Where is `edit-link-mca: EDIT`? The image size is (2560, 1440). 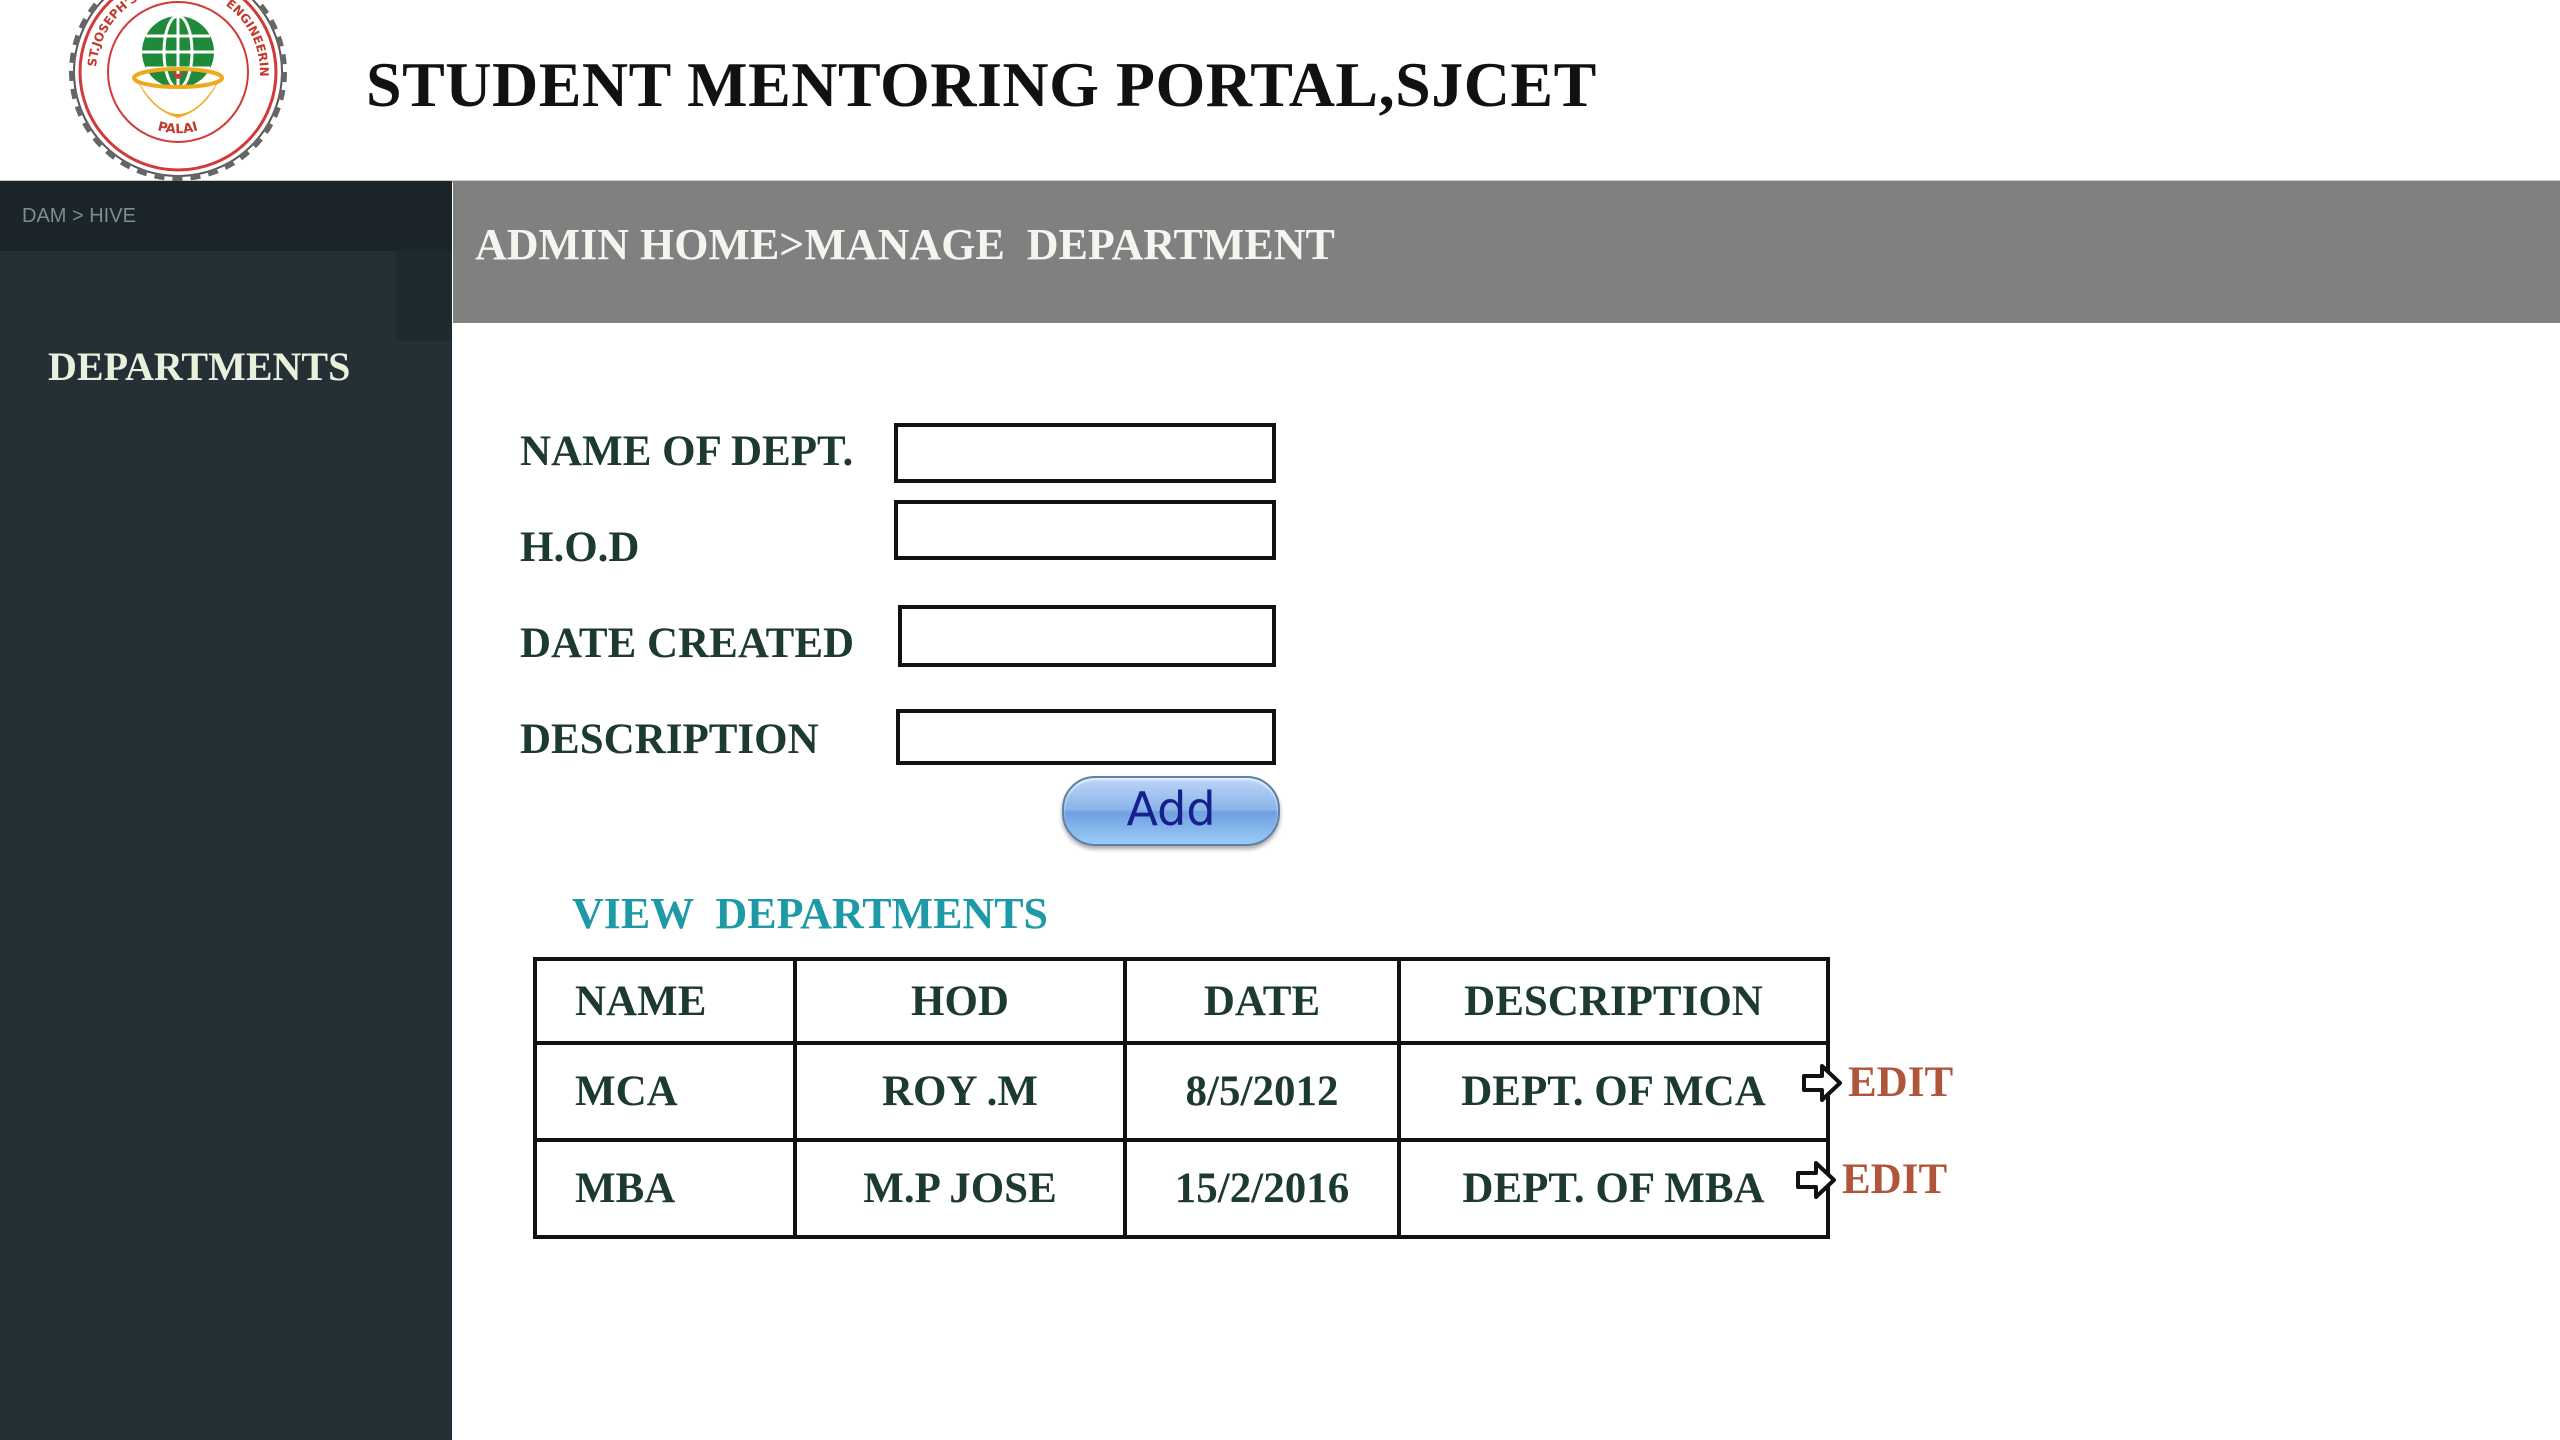 edit-link-mca: EDIT is located at coordinates (1876, 1082).